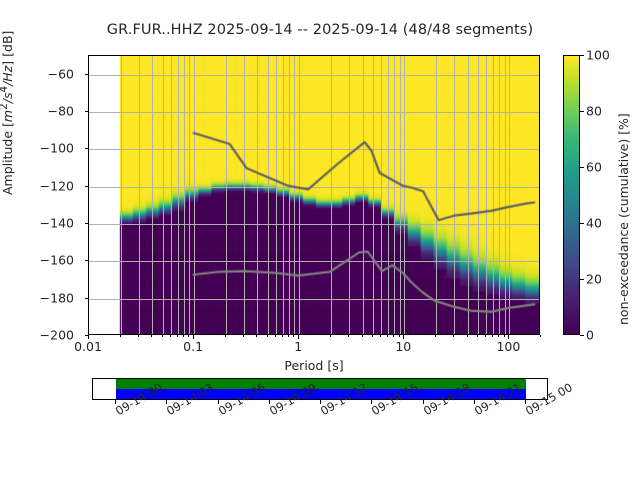  Describe the element at coordinates (8, 112) in the screenshot. I see `y-axis-label: Amplitude [m2/s4/Hz] [dB]` at that location.